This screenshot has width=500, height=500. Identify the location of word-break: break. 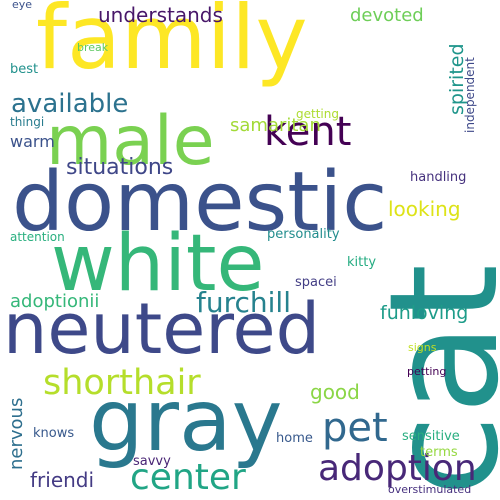
(93, 47).